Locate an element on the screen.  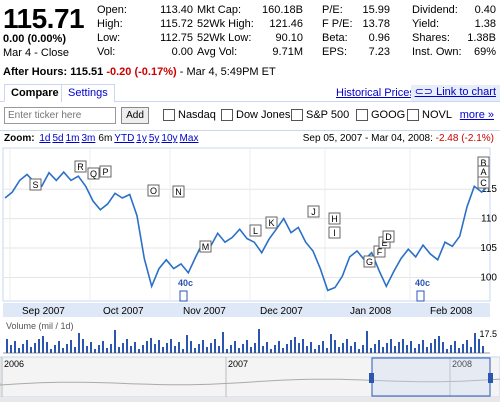
historical-prices-link: Historical Prices is located at coordinates (375, 93).